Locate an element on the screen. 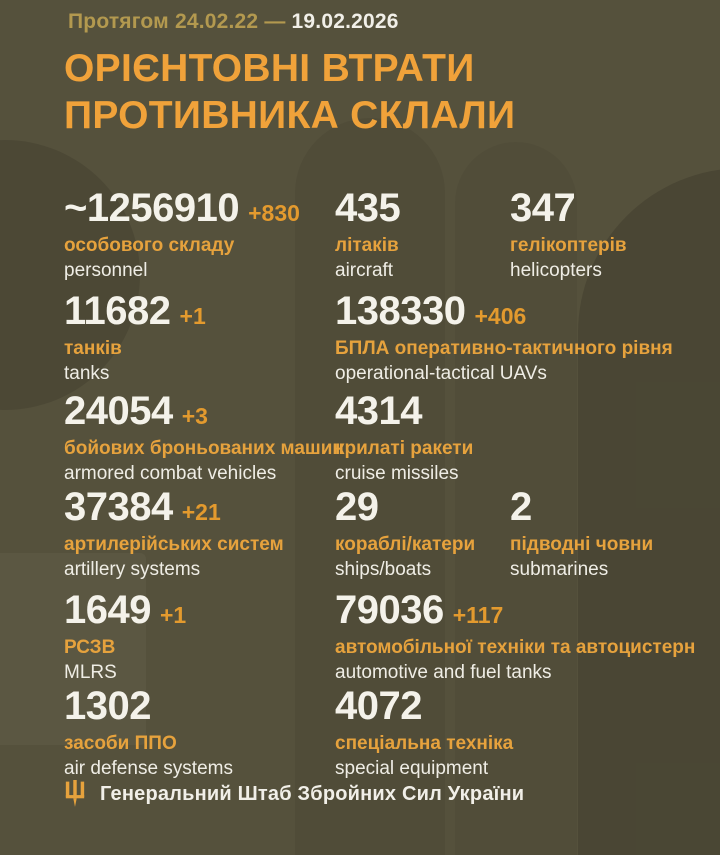 This screenshot has width=720, height=855. stat-mlrs: 1649 +1 РСЗВ MLRS is located at coordinates (125, 637).